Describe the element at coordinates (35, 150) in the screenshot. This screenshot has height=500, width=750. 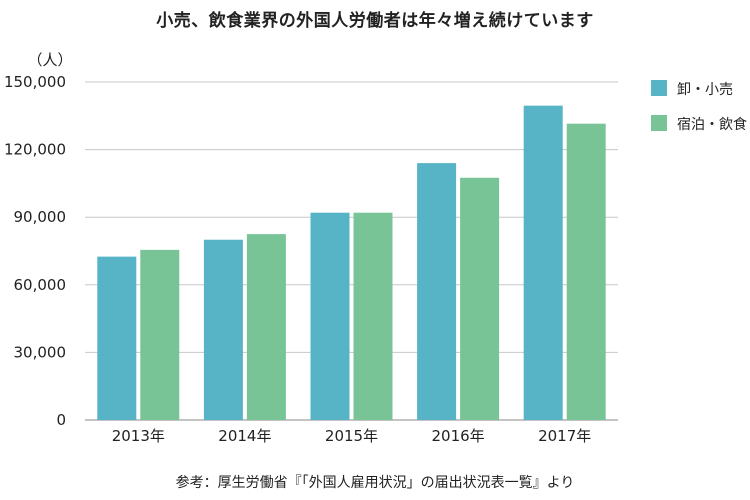
I see `y-tick-label: 120,000` at that location.